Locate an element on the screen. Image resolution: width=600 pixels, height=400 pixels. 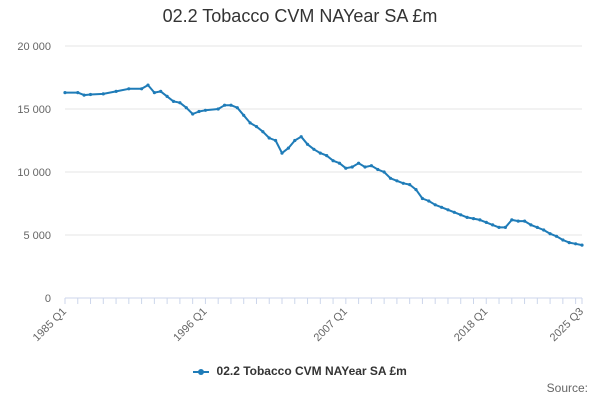
y-tick-label: 20 000 is located at coordinates (34, 47).